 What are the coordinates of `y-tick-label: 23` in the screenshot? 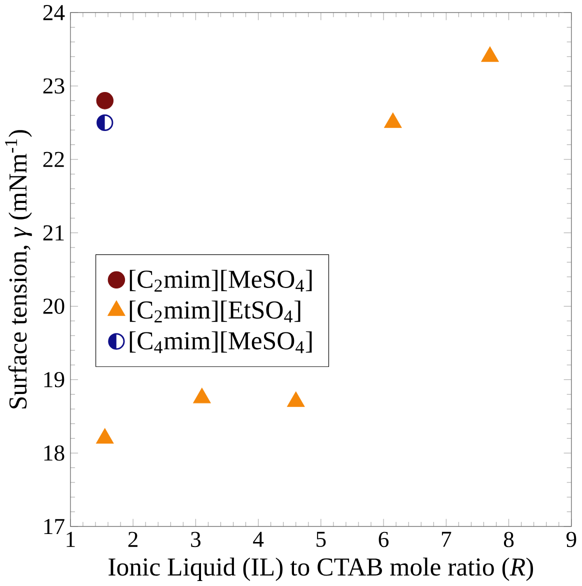 It's located at (53, 86).